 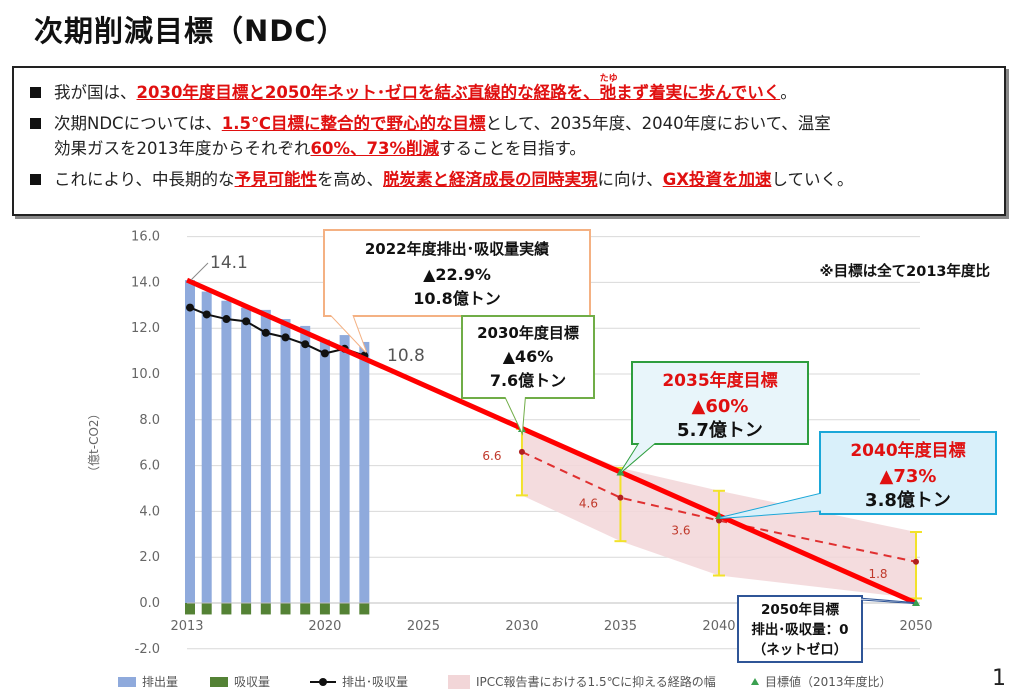 What do you see at coordinates (877, 574) in the screenshot?
I see `ipcc-value-label: 1.8` at bounding box center [877, 574].